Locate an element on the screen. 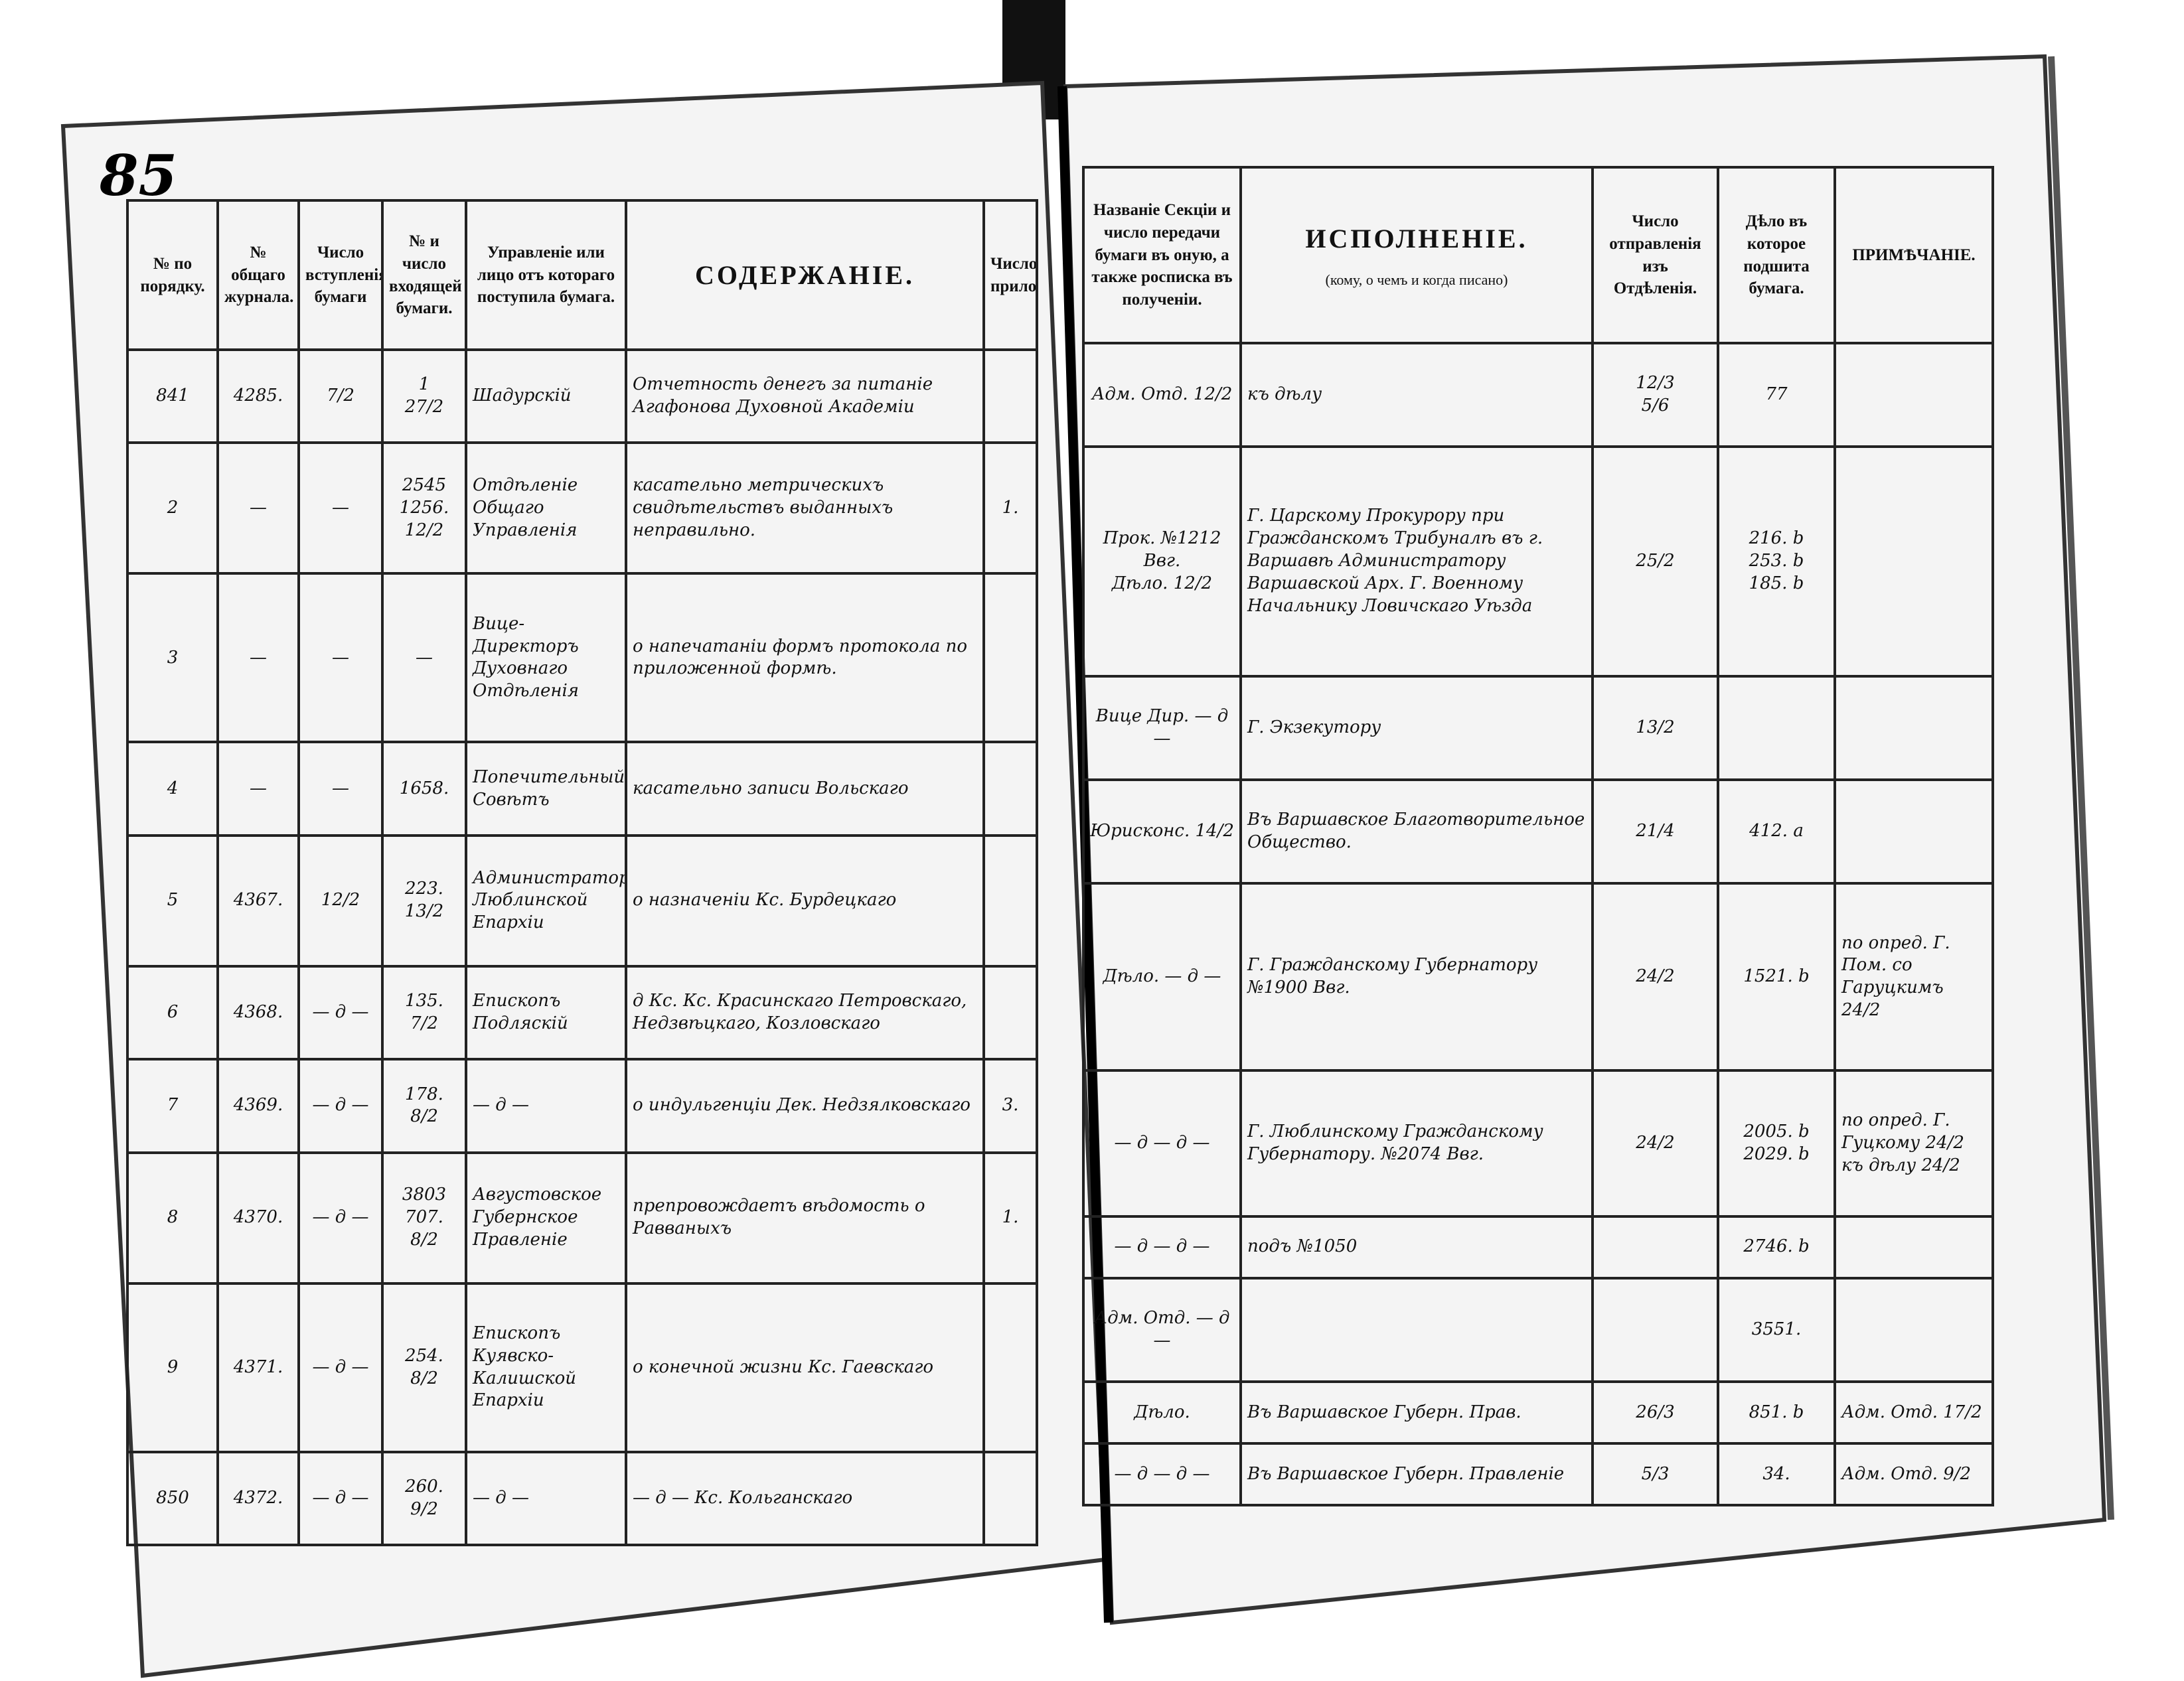 This screenshot has width=2184, height=1681. header-cell: № и число входящей бумаги. is located at coordinates (424, 275).